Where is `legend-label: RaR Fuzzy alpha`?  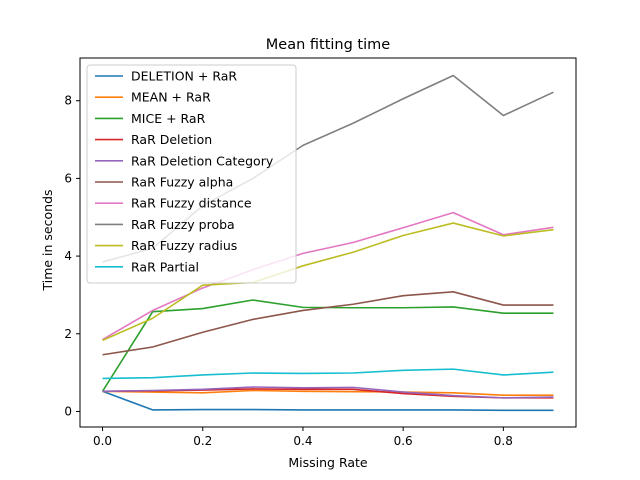 legend-label: RaR Fuzzy alpha is located at coordinates (182, 182).